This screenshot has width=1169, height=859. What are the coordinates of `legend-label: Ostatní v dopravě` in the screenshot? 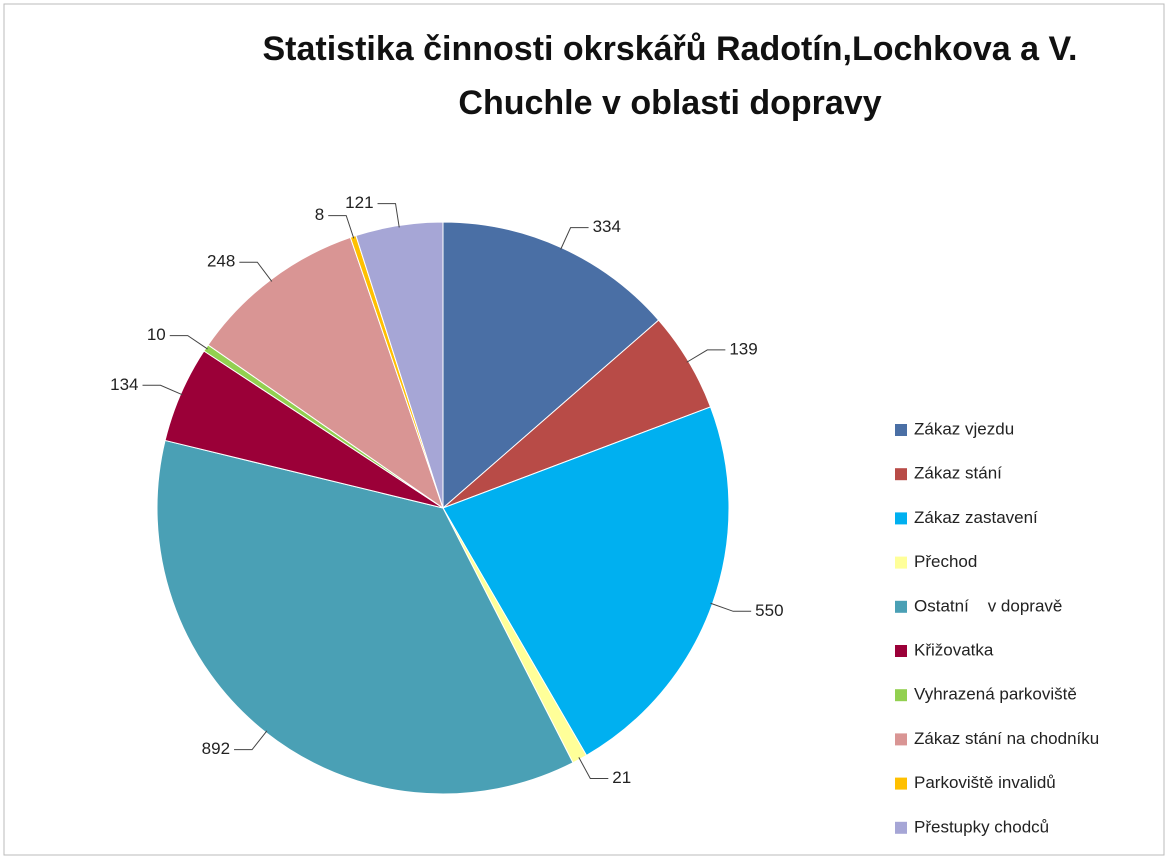 It's located at (988, 605).